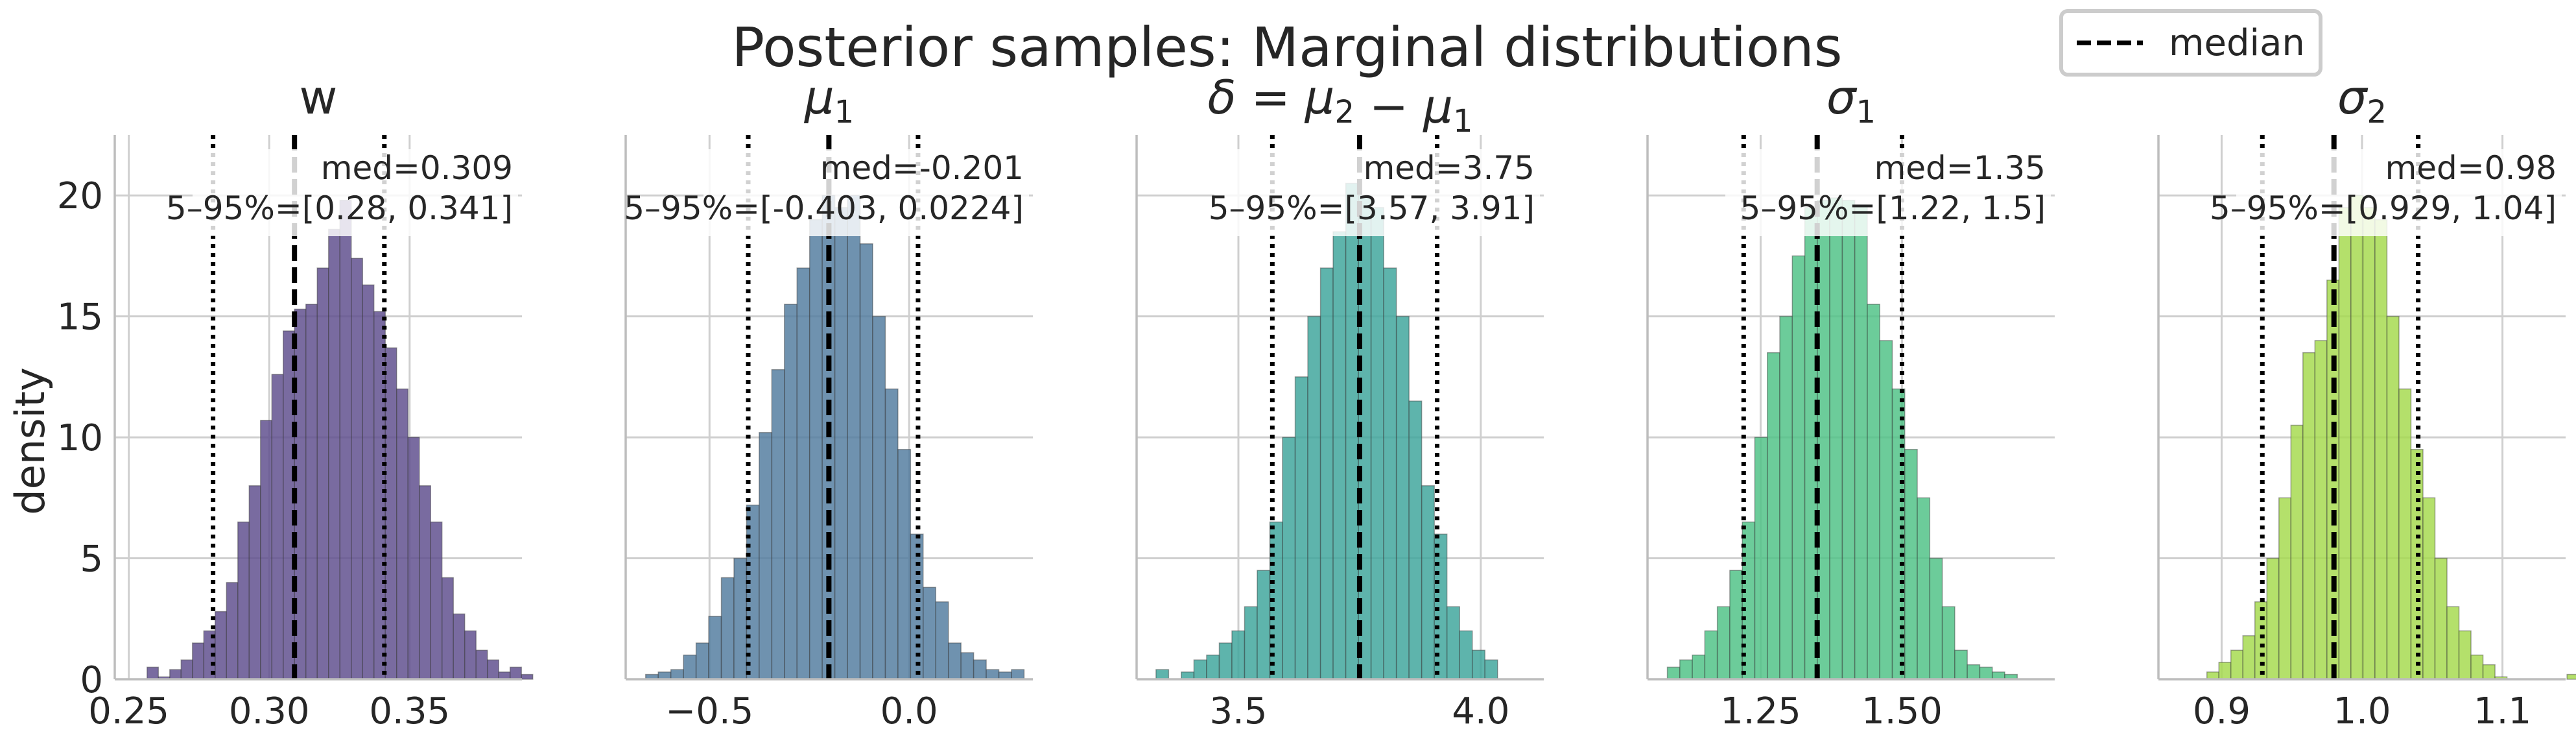 The width and height of the screenshot is (2576, 737). I want to click on y-tick-label: 10, so click(80, 438).